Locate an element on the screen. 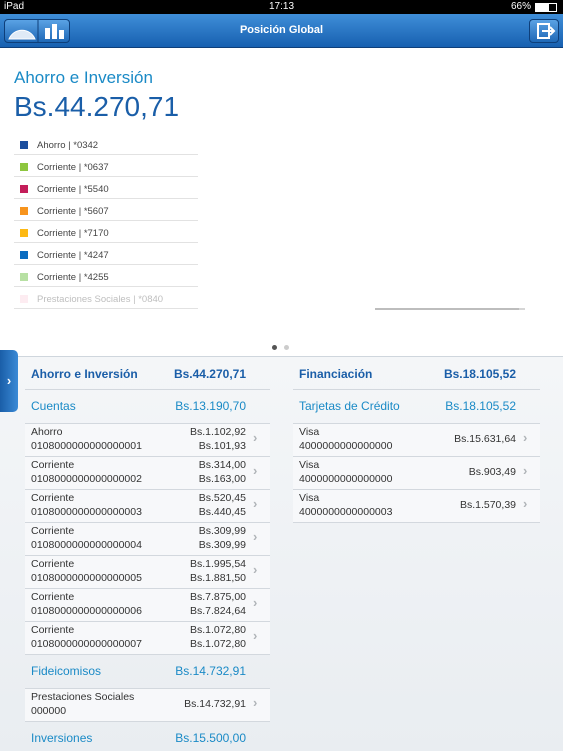 This screenshot has height=751, width=563. summary-total: Bs.44.270,71 is located at coordinates (97, 106).